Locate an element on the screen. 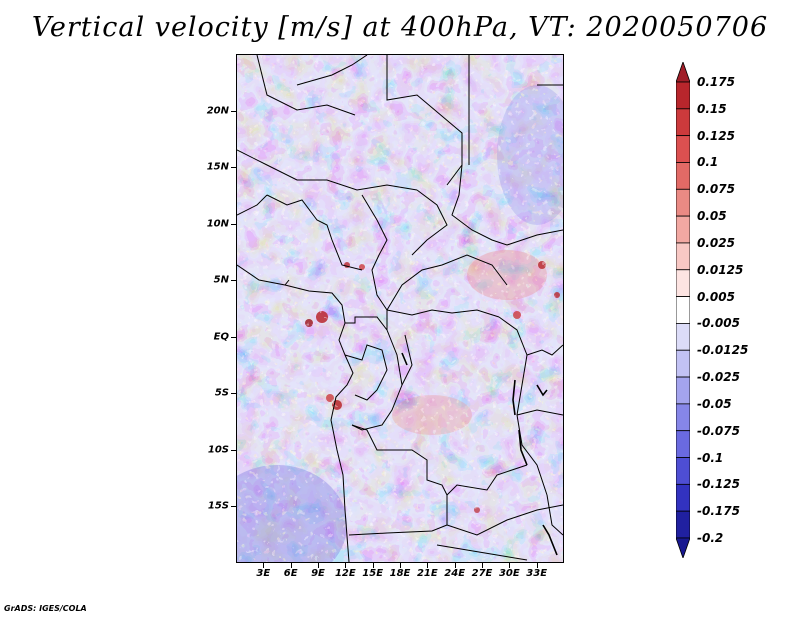 The image size is (800, 618). grads-credit: GrADS: IGES/COLA is located at coordinates (45, 608).